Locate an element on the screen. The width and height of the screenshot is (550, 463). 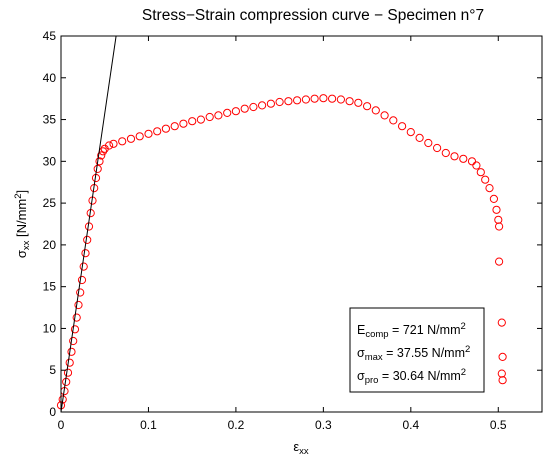
x-axis-label: εxx is located at coordinates (301, 448).